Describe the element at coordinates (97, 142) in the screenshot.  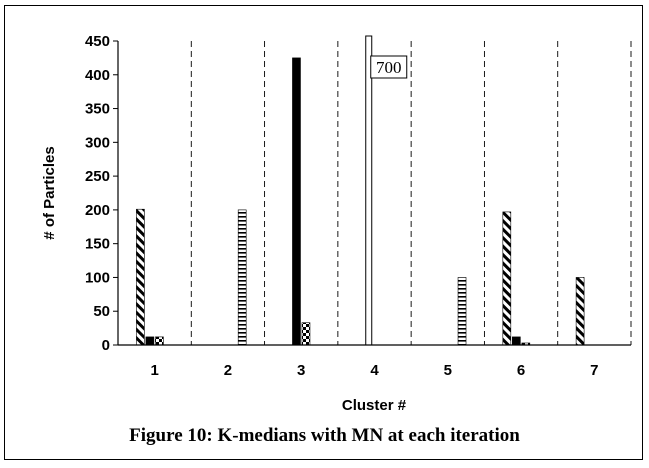
I see `y-tick-label: 300` at that location.